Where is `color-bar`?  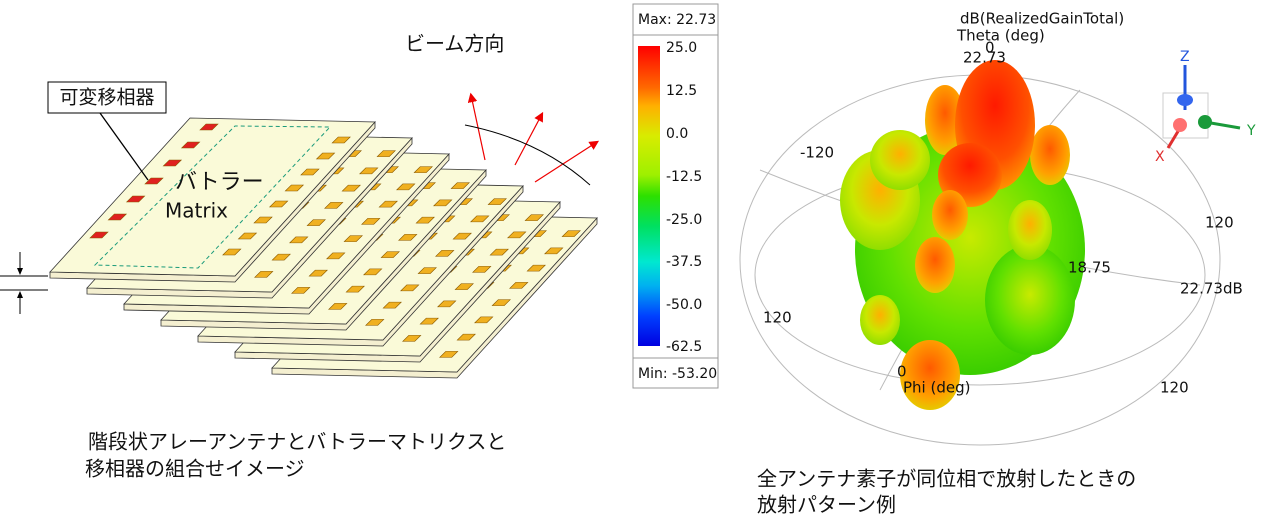 color-bar is located at coordinates (649, 196).